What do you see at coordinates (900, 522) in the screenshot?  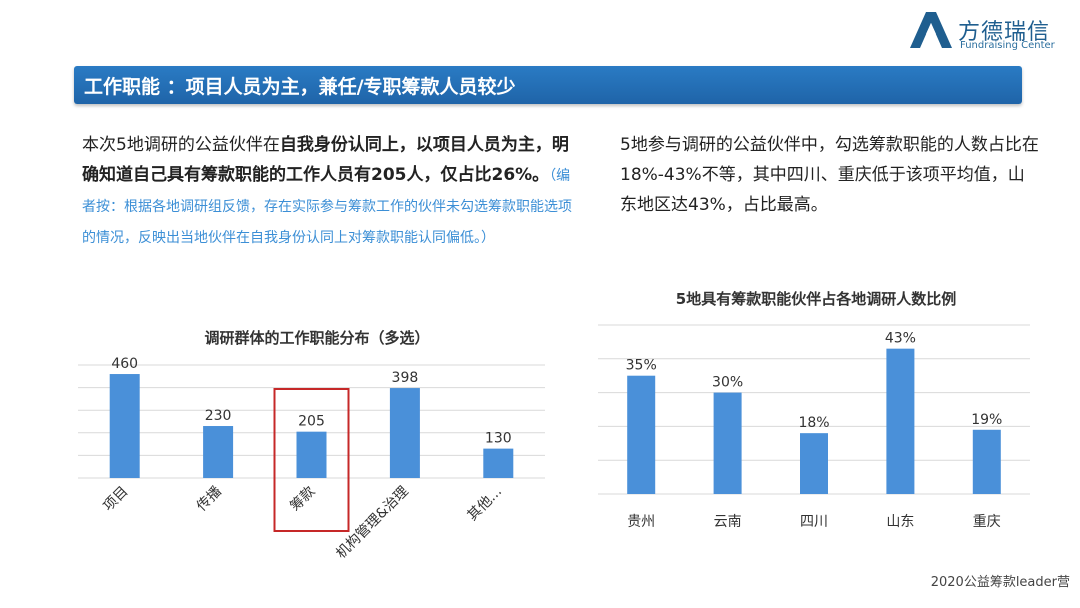 I see `chart2-tick-label: 山东` at bounding box center [900, 522].